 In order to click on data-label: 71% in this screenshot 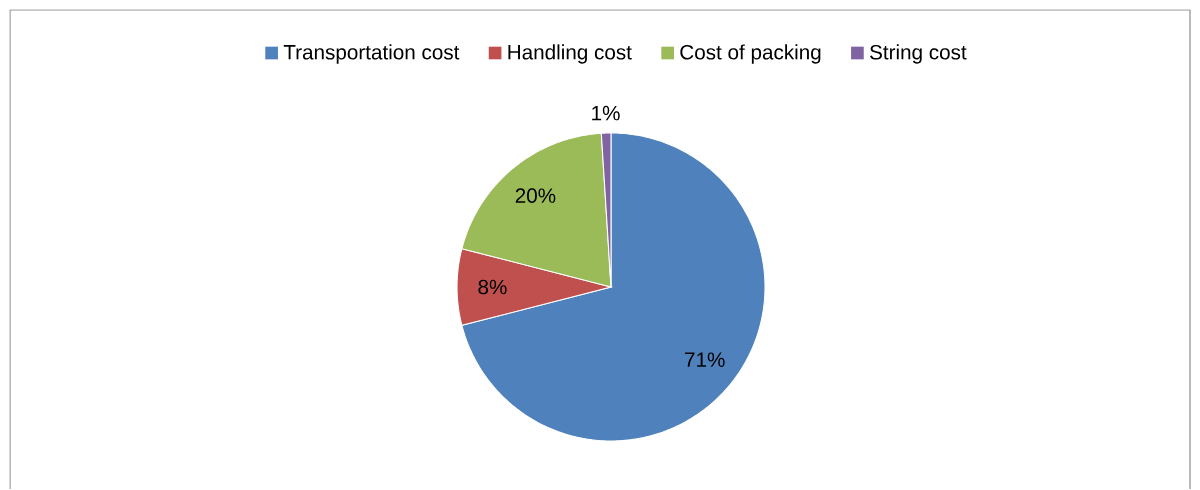, I will do `click(705, 360)`.